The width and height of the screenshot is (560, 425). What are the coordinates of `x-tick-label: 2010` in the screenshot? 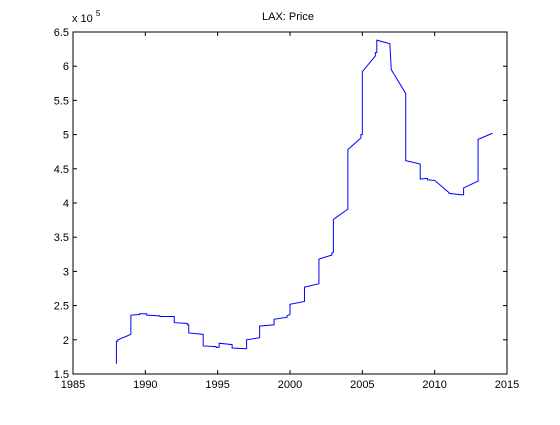 It's located at (434, 385).